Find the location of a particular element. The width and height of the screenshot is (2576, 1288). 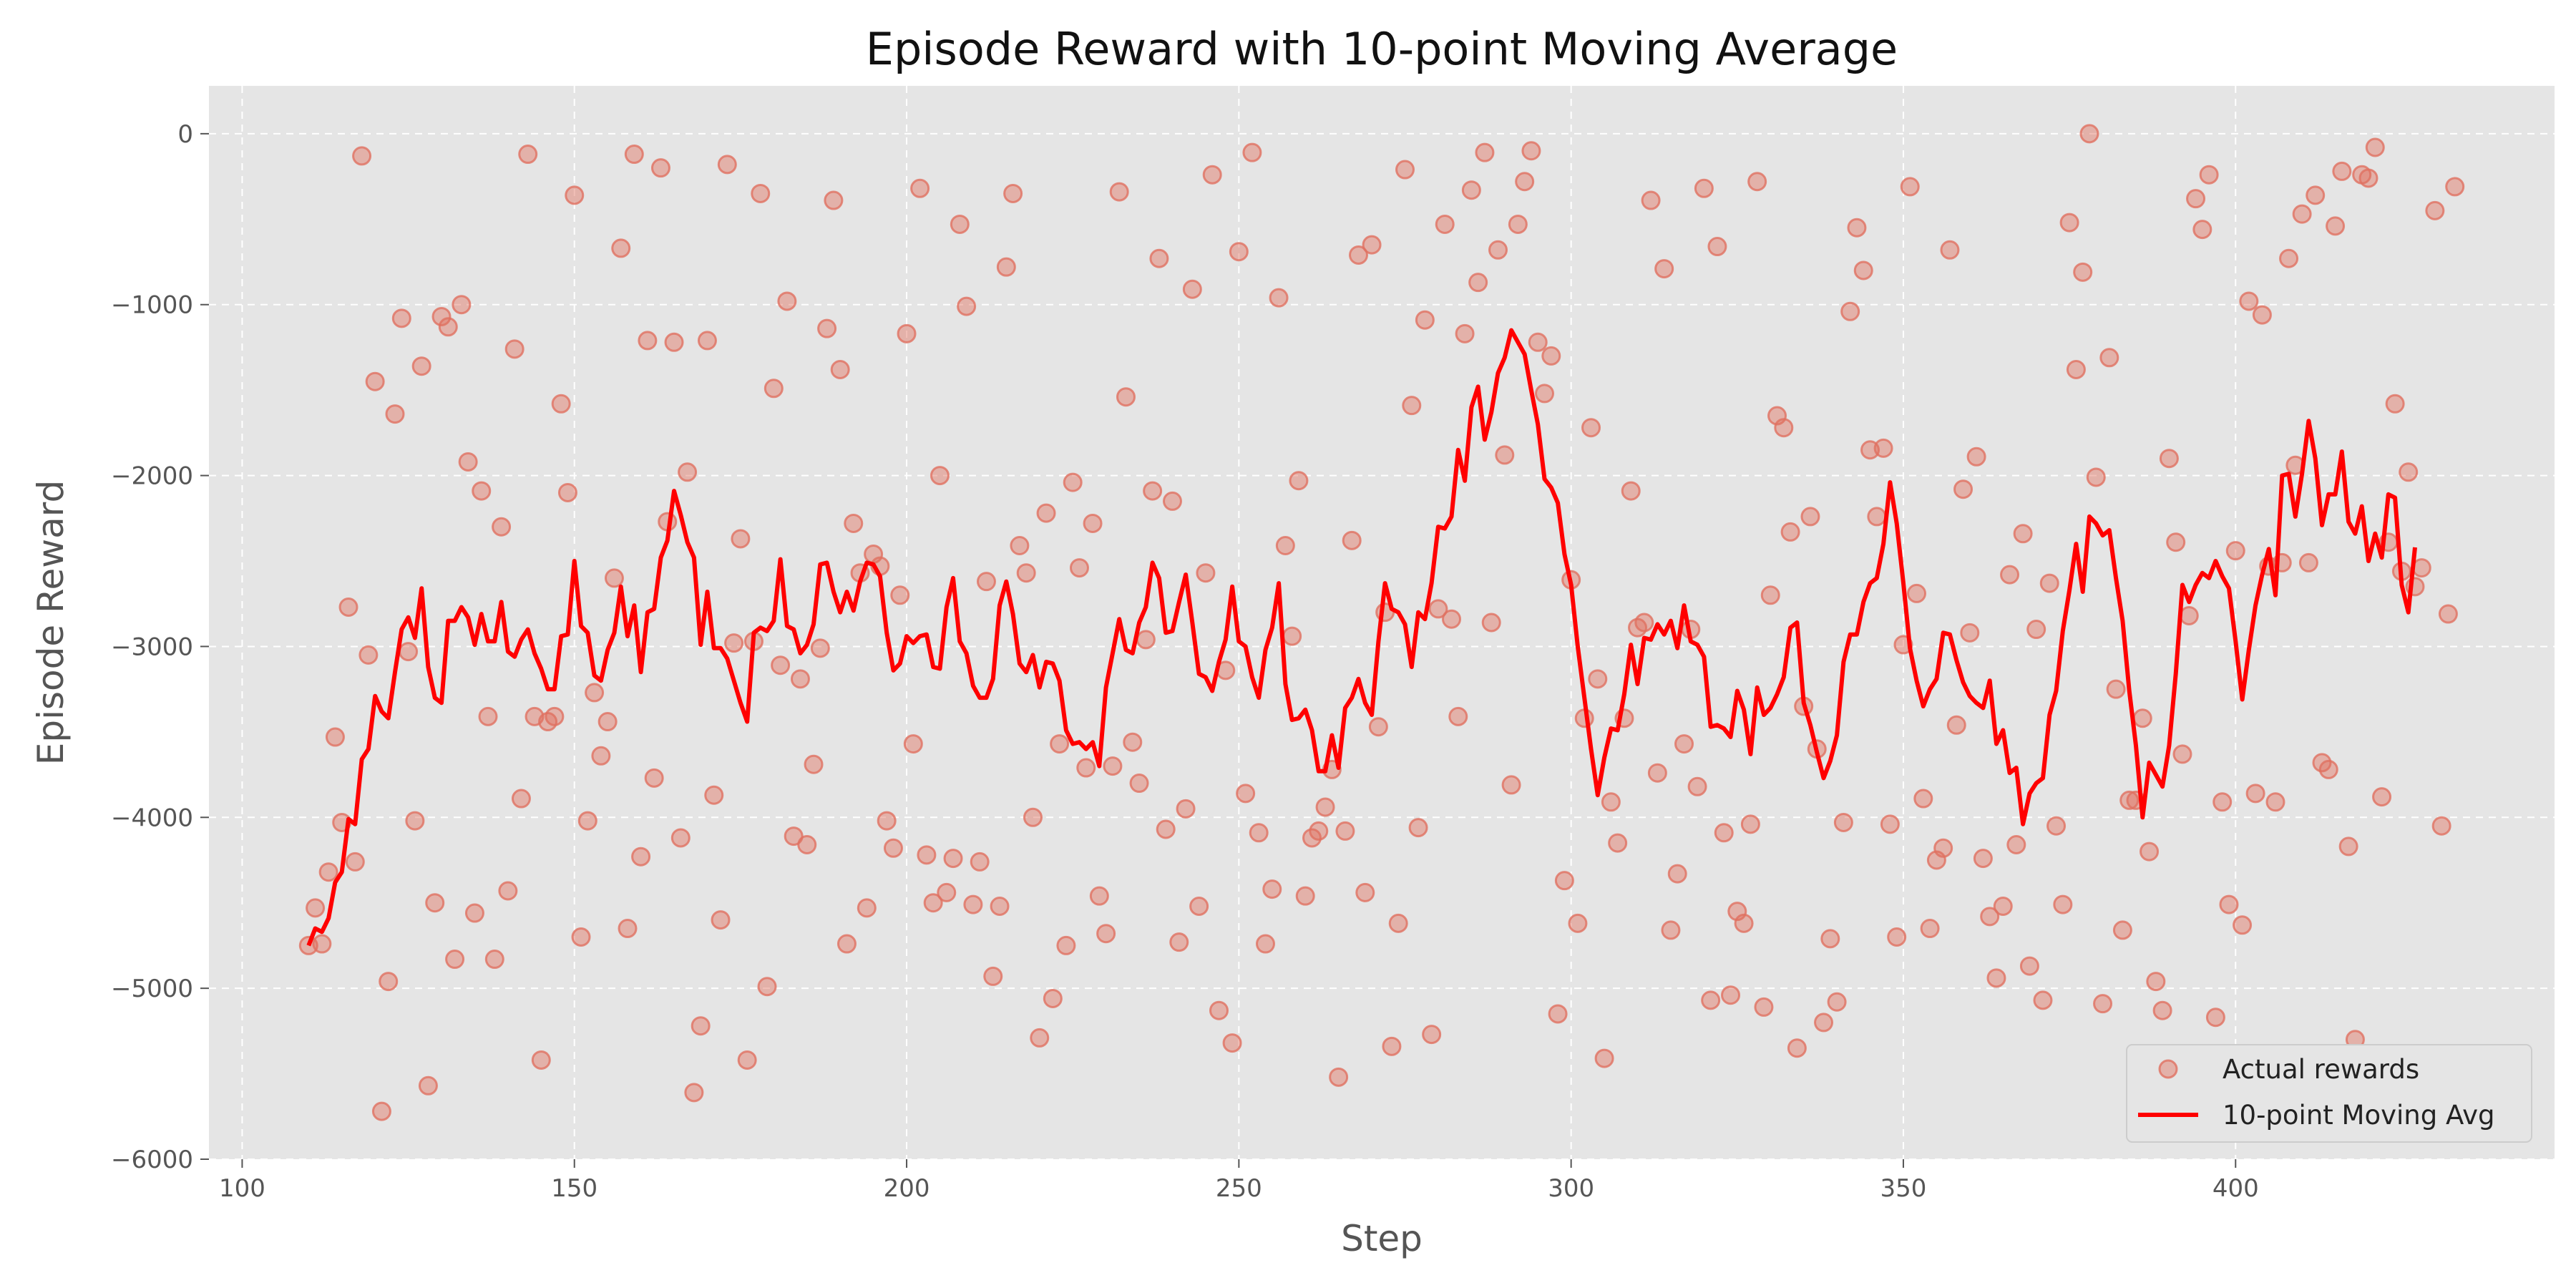

y-tick-label: −5000 is located at coordinates (152, 989).